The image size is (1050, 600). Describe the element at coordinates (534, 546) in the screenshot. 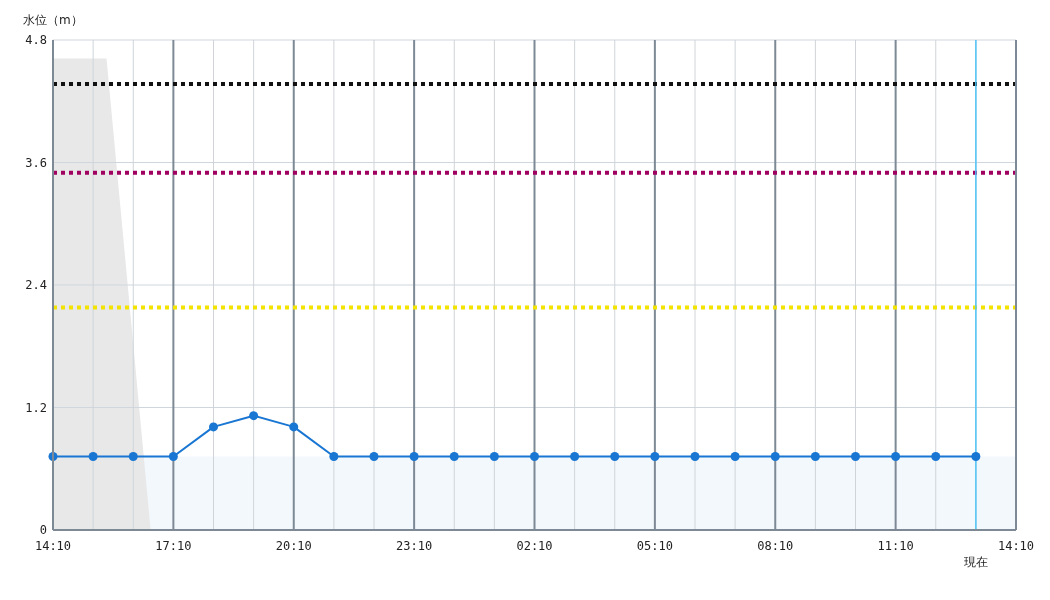

I see `x-tick-label: 02:10` at that location.